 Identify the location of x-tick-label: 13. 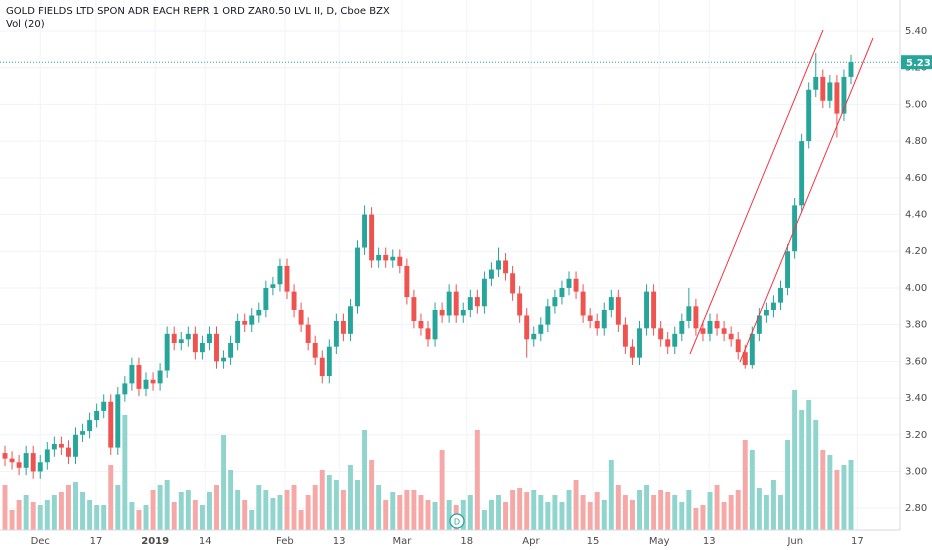
(709, 541).